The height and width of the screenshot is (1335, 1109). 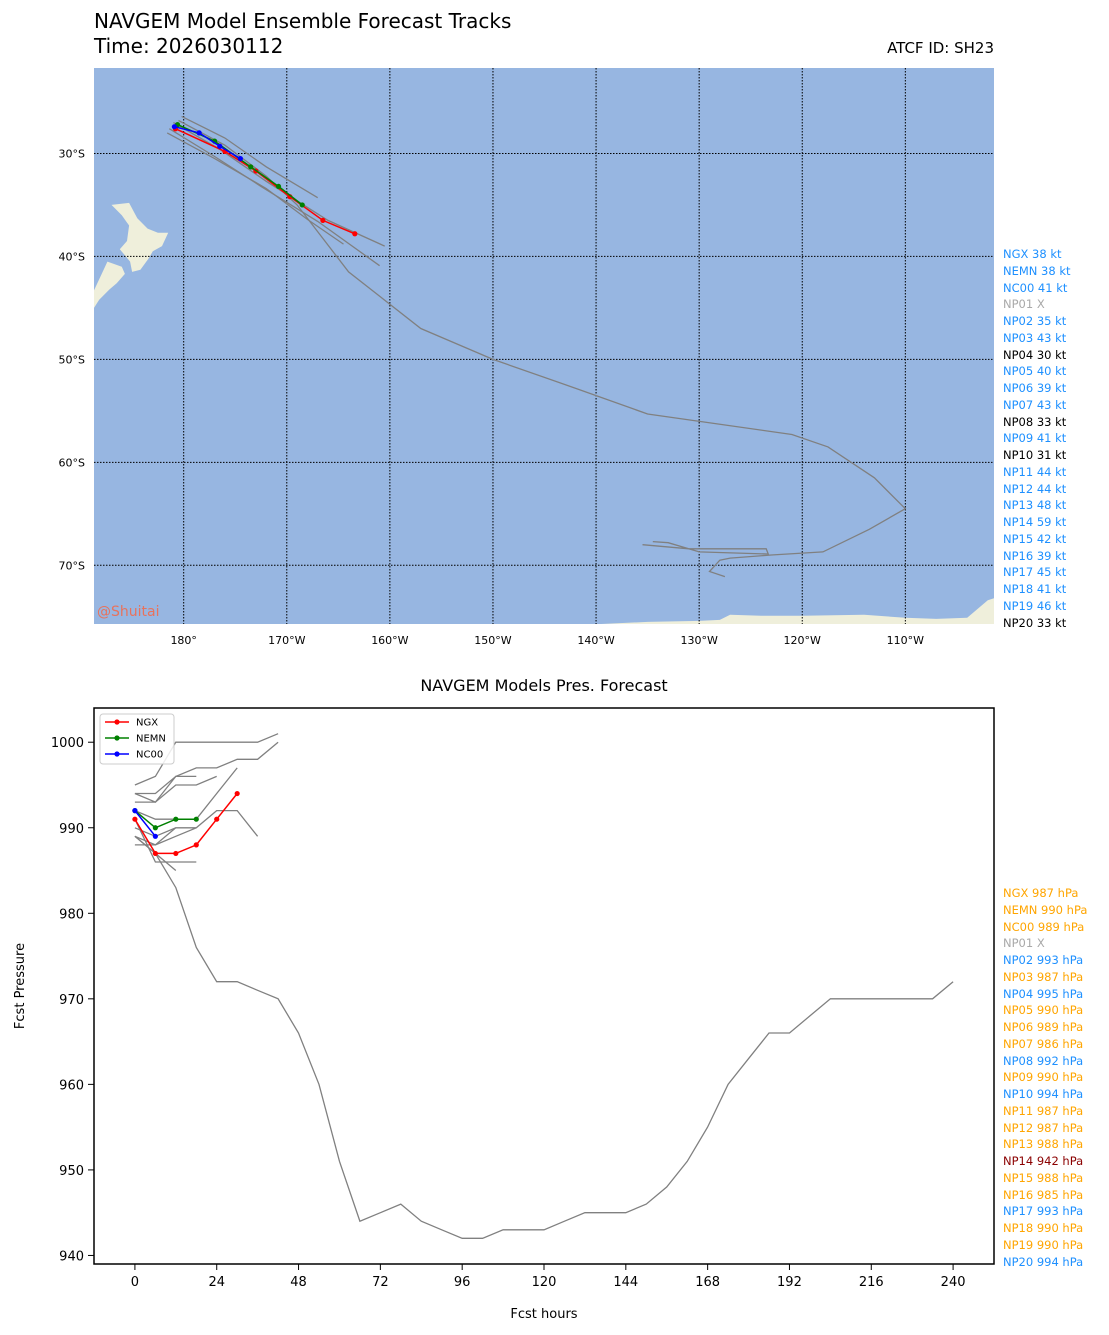 What do you see at coordinates (1043, 1261) in the screenshot?
I see `pressure-list-entry: NP20 994 hPa` at bounding box center [1043, 1261].